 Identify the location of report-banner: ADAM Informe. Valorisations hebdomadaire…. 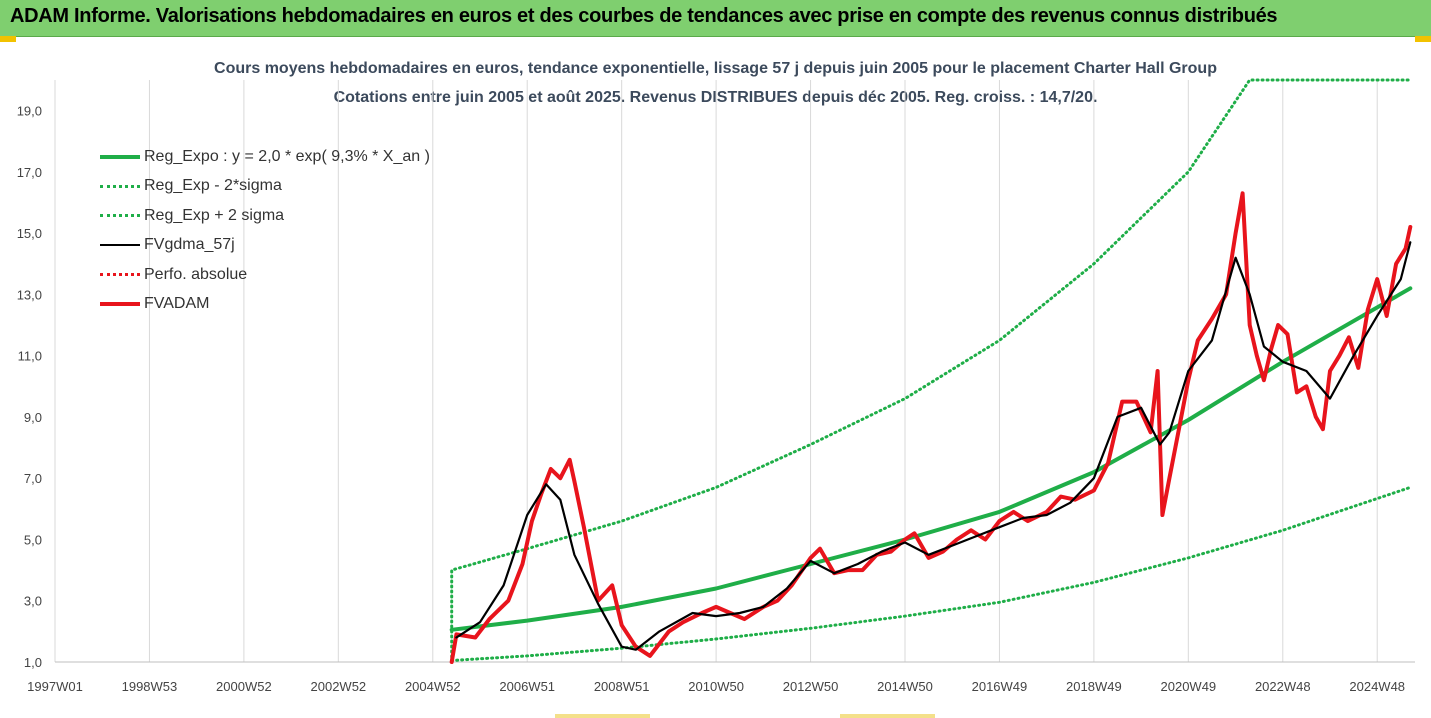
(715, 18).